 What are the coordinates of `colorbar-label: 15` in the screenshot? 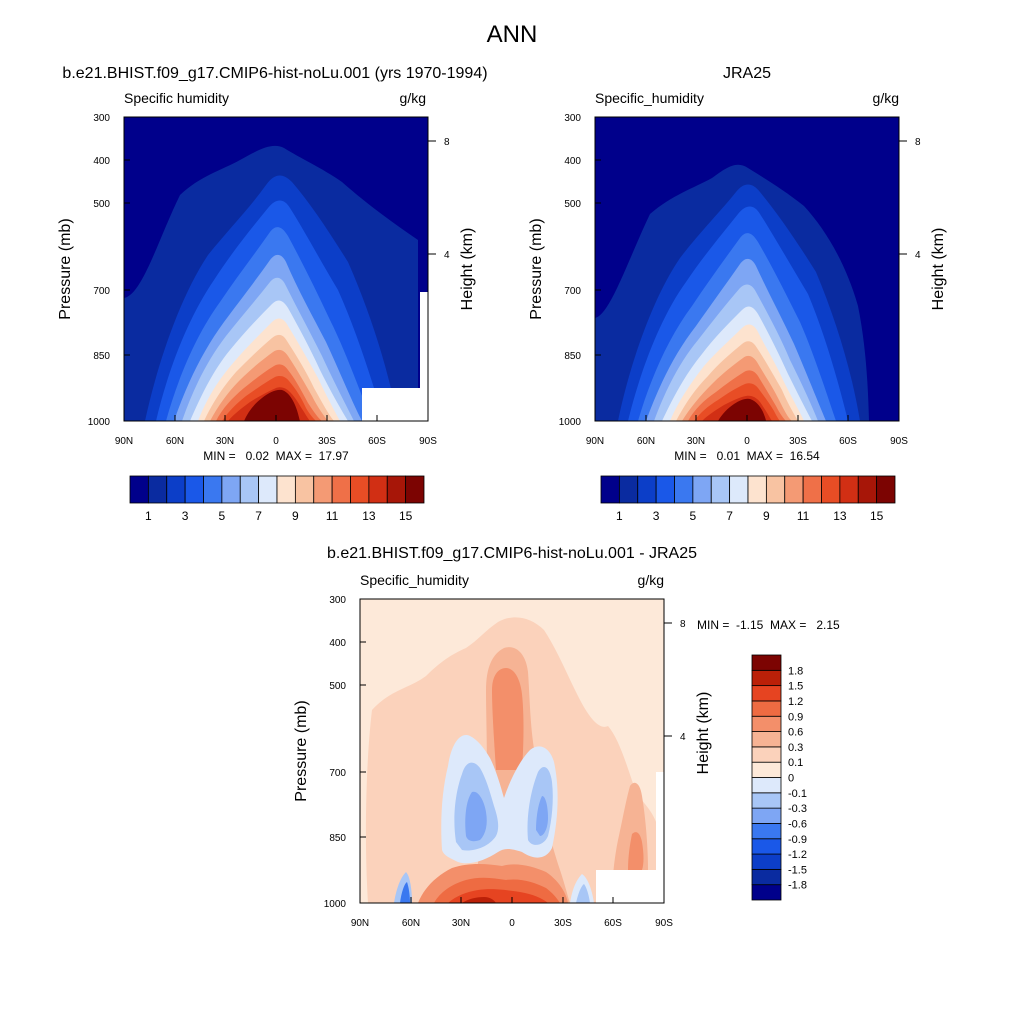 It's located at (406, 516).